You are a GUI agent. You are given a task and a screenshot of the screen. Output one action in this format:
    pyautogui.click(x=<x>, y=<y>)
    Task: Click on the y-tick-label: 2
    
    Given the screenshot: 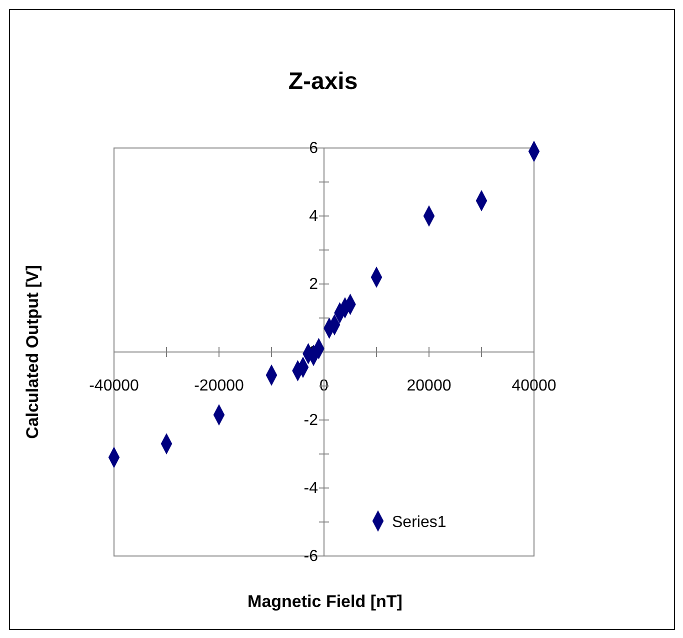 What is the action you would take?
    pyautogui.click(x=313, y=285)
    